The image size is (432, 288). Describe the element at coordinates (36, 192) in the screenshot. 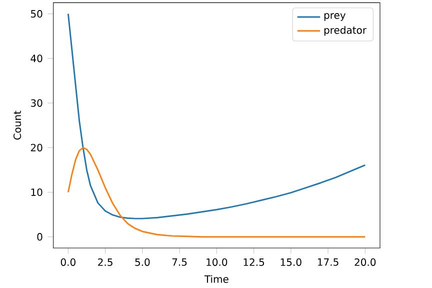

I see `y-tick-label: 10` at that location.